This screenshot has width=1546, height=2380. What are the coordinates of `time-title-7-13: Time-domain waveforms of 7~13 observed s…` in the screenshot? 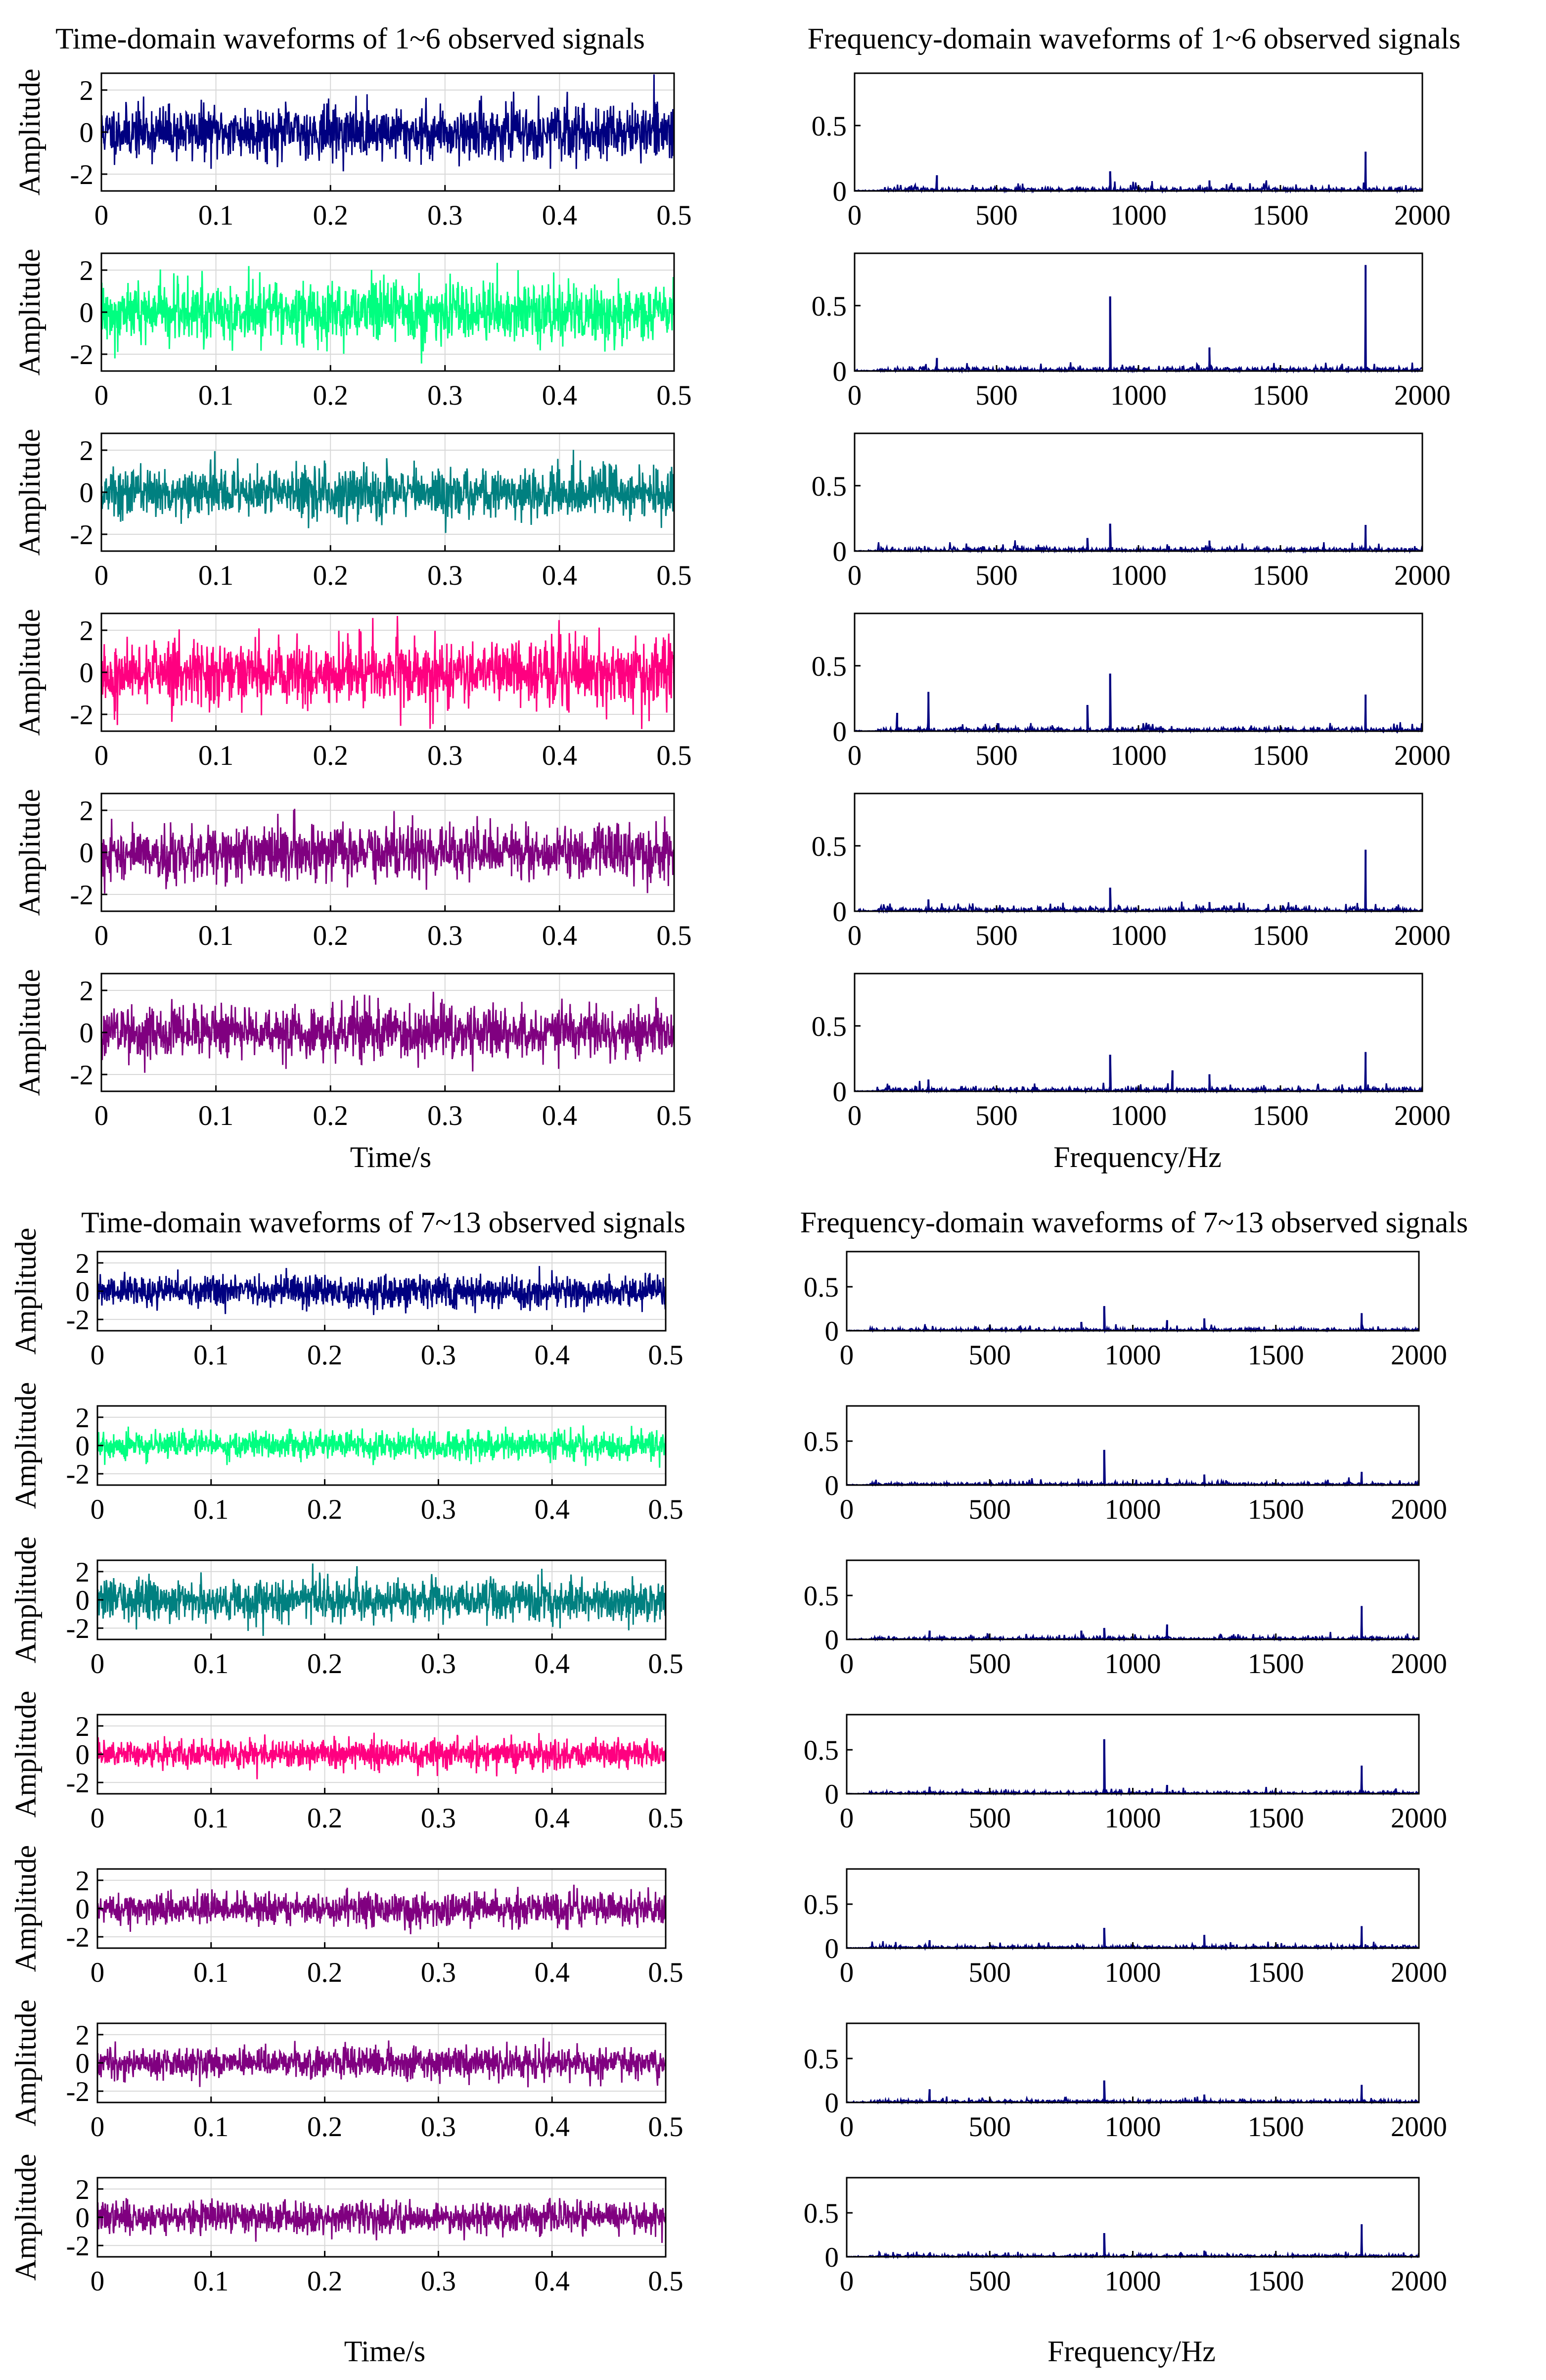 It's located at (383, 1222).